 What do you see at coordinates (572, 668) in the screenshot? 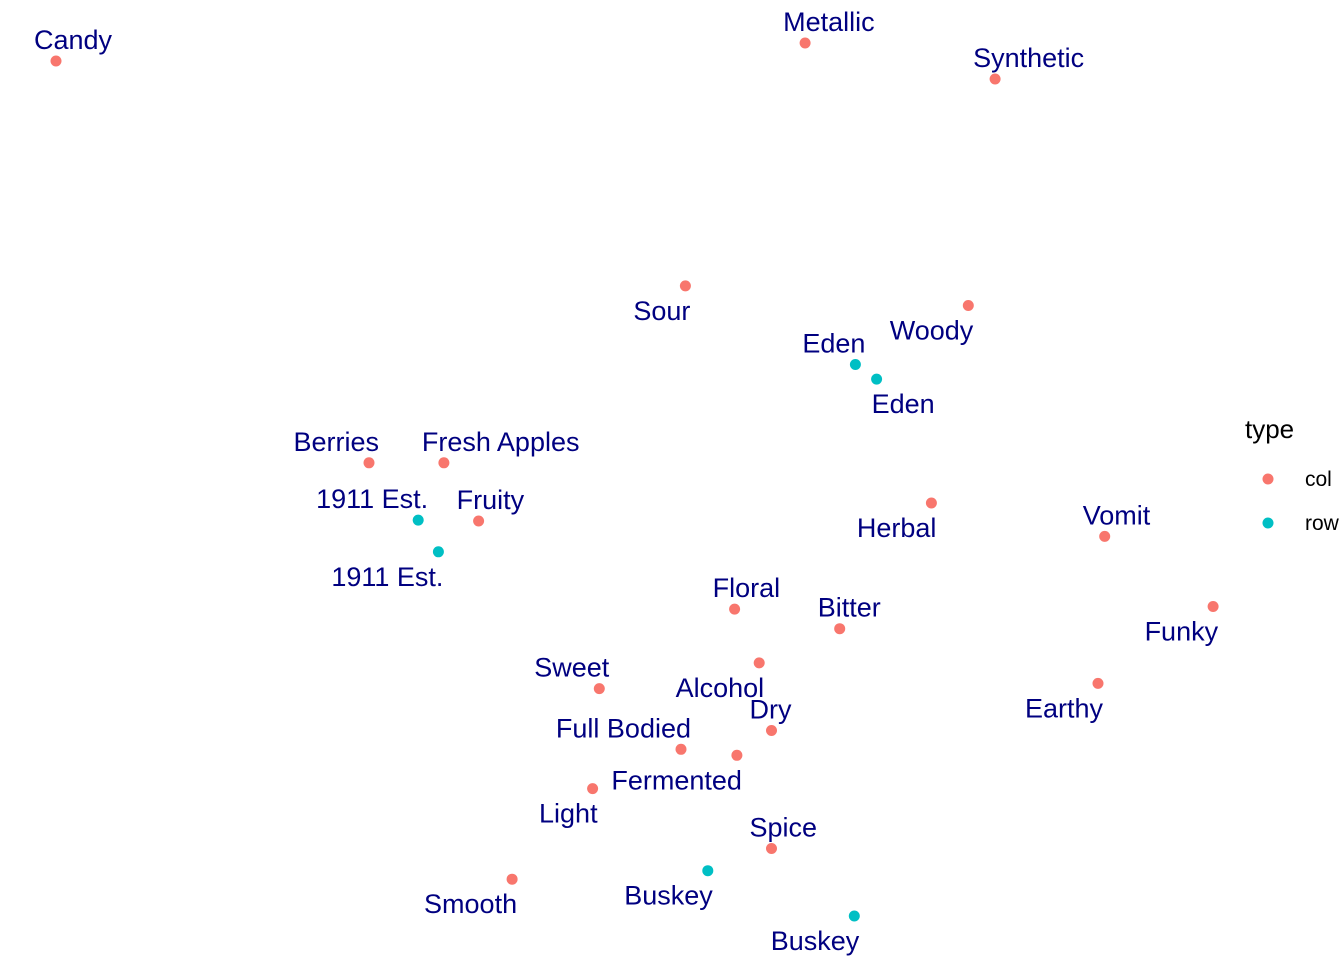
I see `point-label: Sweet` at bounding box center [572, 668].